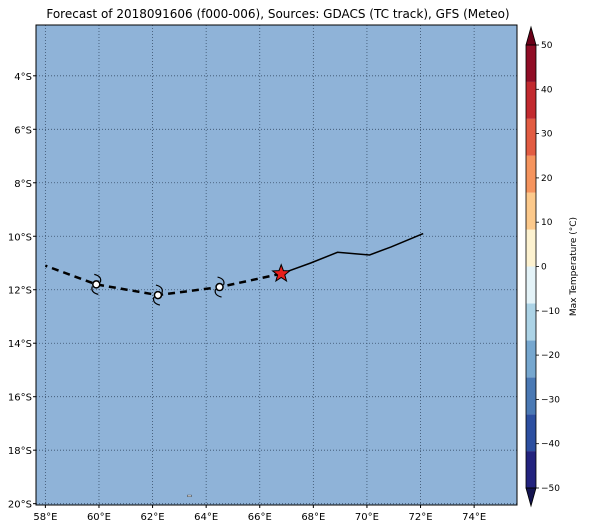 This screenshot has width=591, height=529. I want to click on past-track-line, so click(352, 253).